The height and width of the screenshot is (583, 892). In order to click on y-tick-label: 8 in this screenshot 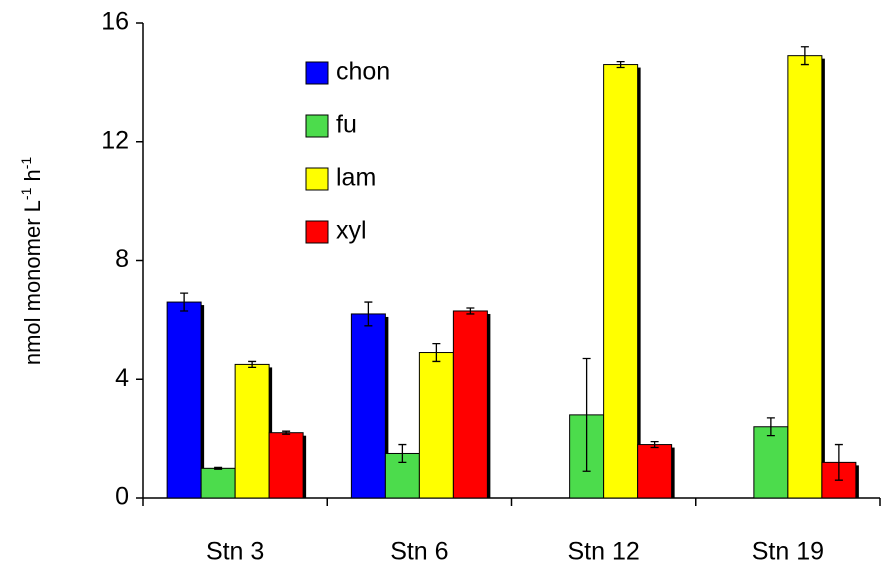, I will do `click(122, 259)`.